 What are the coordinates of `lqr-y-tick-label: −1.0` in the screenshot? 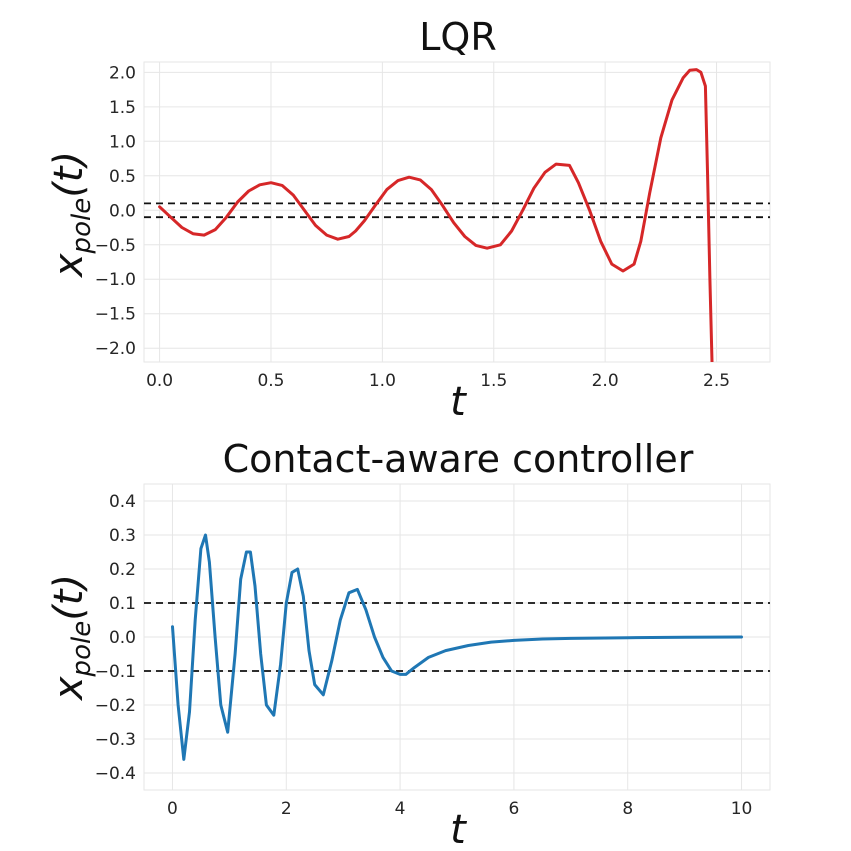 It's located at (115, 280).